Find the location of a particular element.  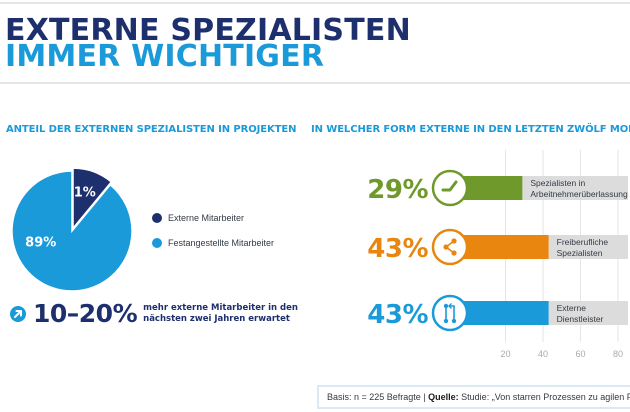

category-label: Spezialisten is located at coordinates (580, 253).